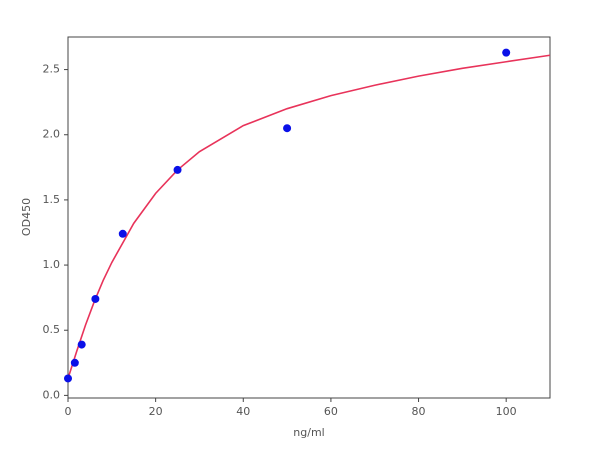  I want to click on y-tick-label: 1.5, so click(52, 199).